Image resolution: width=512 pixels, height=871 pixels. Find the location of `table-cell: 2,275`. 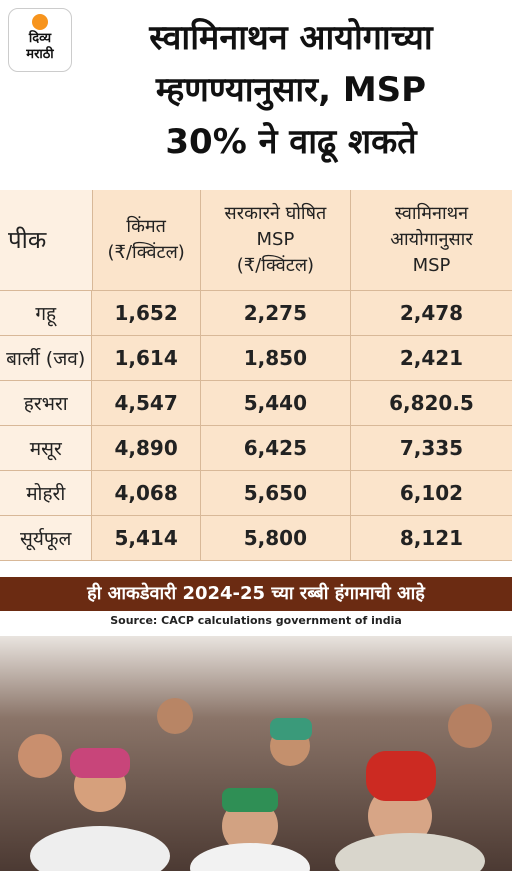

table-cell: 2,275 is located at coordinates (275, 313).